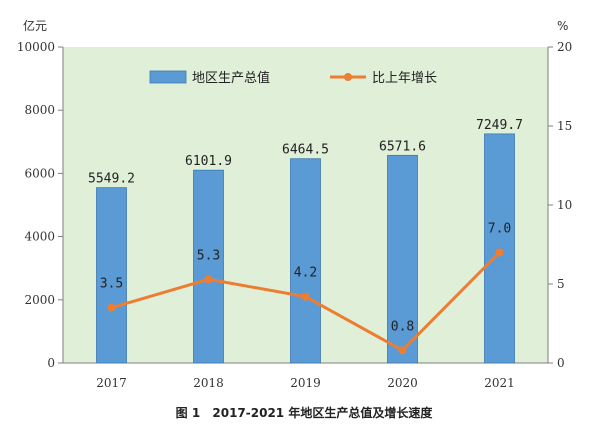  What do you see at coordinates (564, 47) in the screenshot?
I see `right-axis-tick-label: 20` at bounding box center [564, 47].